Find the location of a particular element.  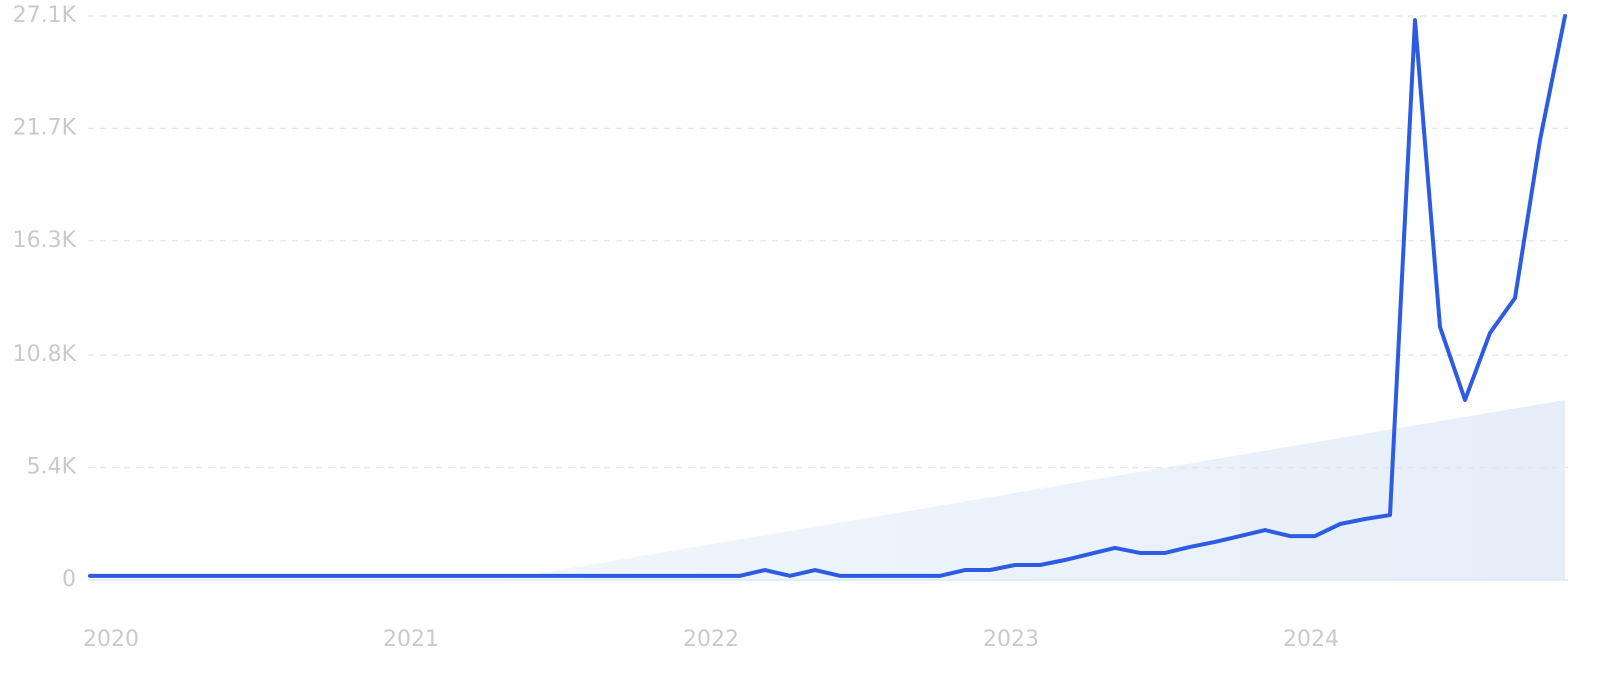

x-tick-label: 2023 is located at coordinates (1011, 639).